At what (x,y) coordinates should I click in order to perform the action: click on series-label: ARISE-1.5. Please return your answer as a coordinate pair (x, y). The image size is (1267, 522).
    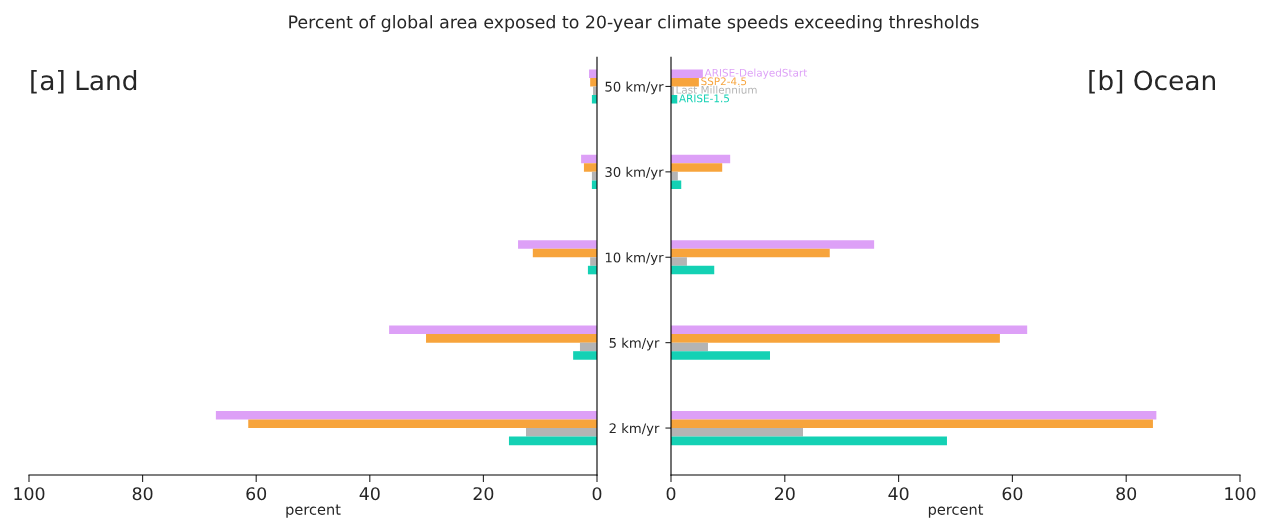
    Looking at the image, I should click on (704, 98).